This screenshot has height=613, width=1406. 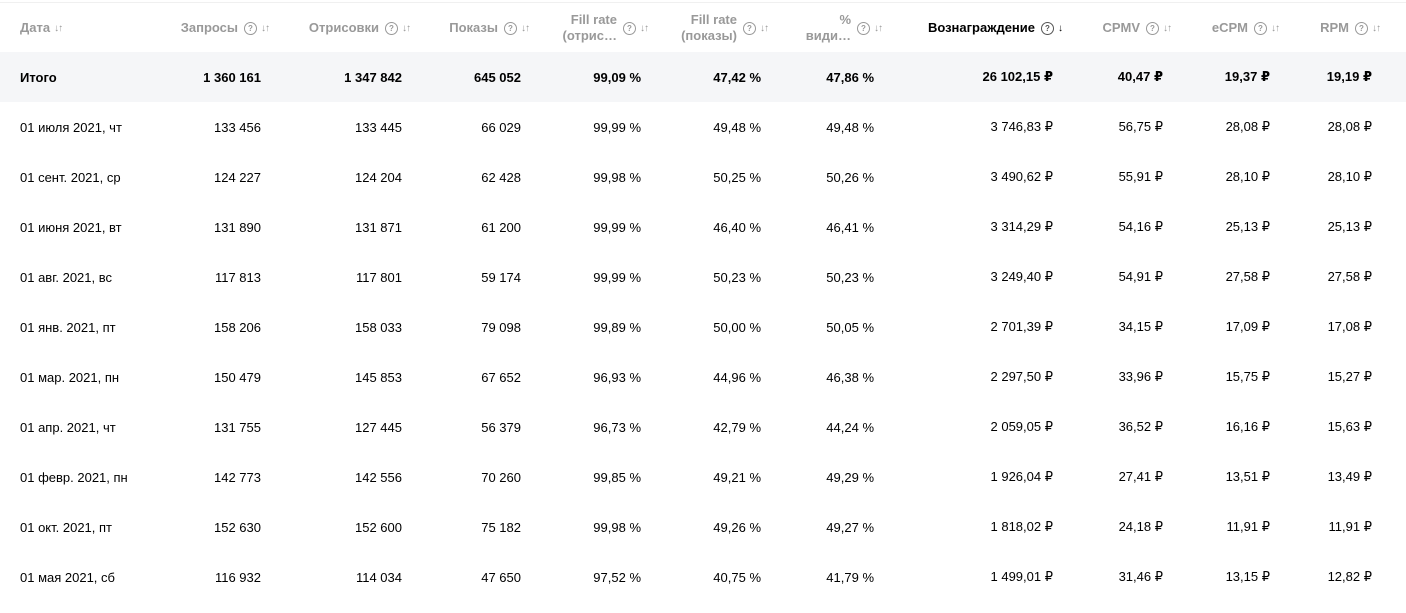 What do you see at coordinates (725, 28) in the screenshot?
I see `column-header-fill-rate-impressions: Fill rate (показы)? ↓↑` at bounding box center [725, 28].